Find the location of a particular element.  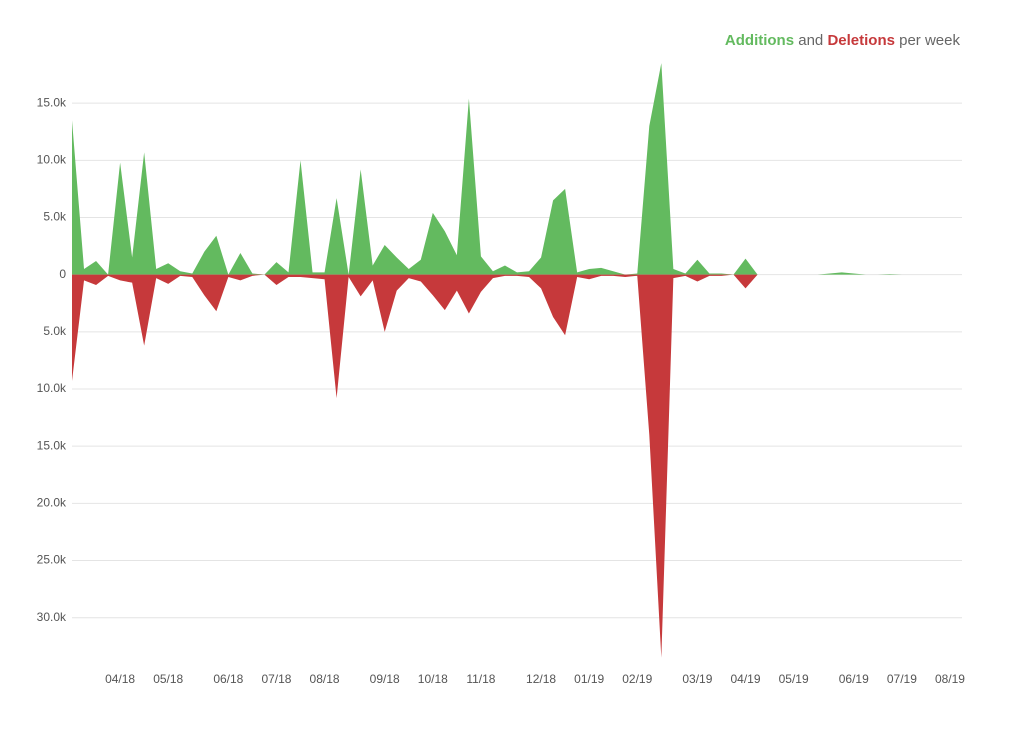

legend: Additions and Deletions per week is located at coordinates (843, 40).